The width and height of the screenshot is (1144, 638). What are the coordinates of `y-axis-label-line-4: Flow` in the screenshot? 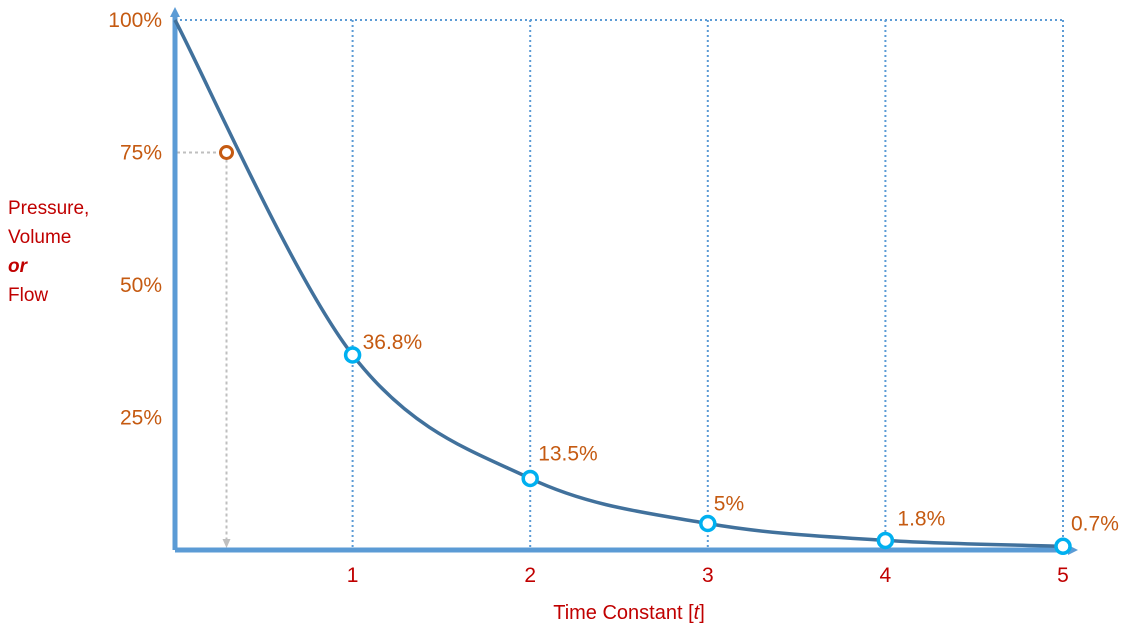 It's located at (28, 295).